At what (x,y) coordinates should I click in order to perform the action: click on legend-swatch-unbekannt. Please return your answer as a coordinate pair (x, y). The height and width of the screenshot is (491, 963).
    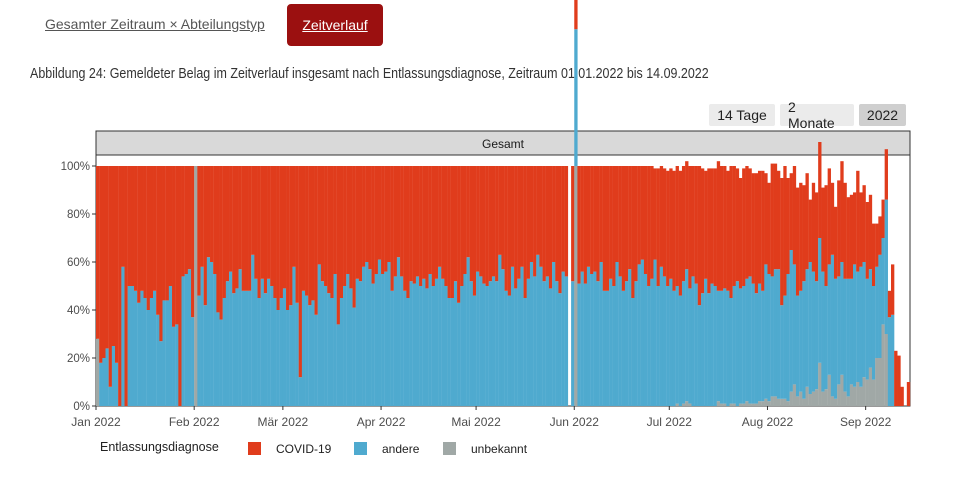
    Looking at the image, I should click on (449, 448).